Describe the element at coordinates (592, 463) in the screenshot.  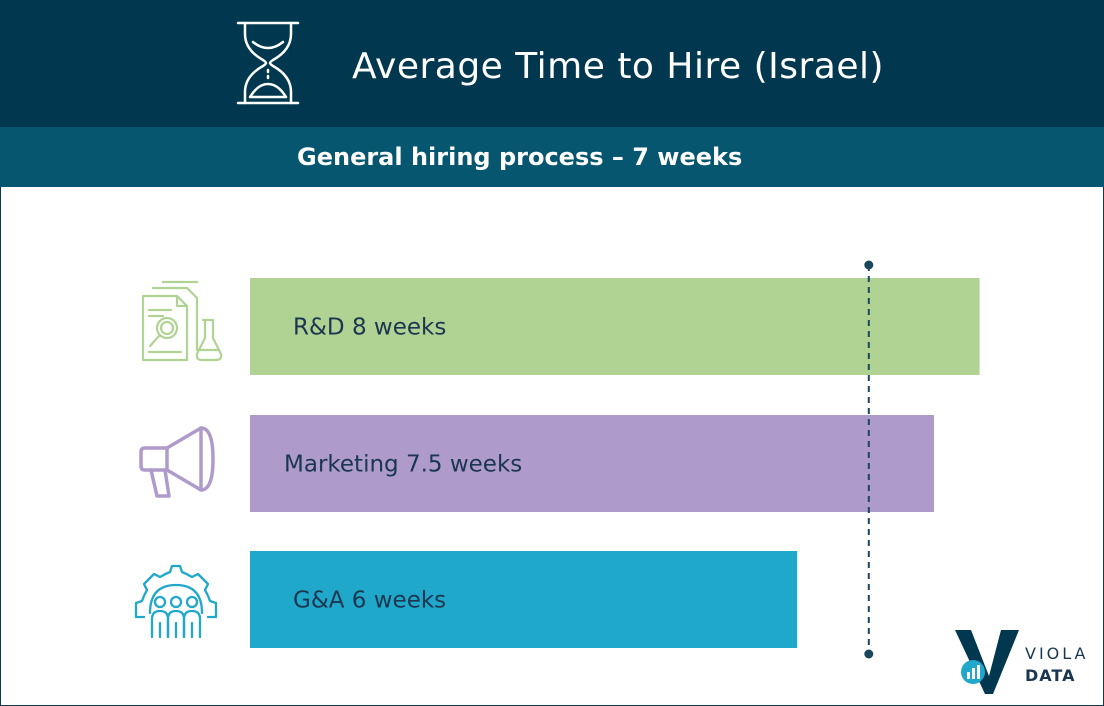
I see `bar-marketing` at that location.